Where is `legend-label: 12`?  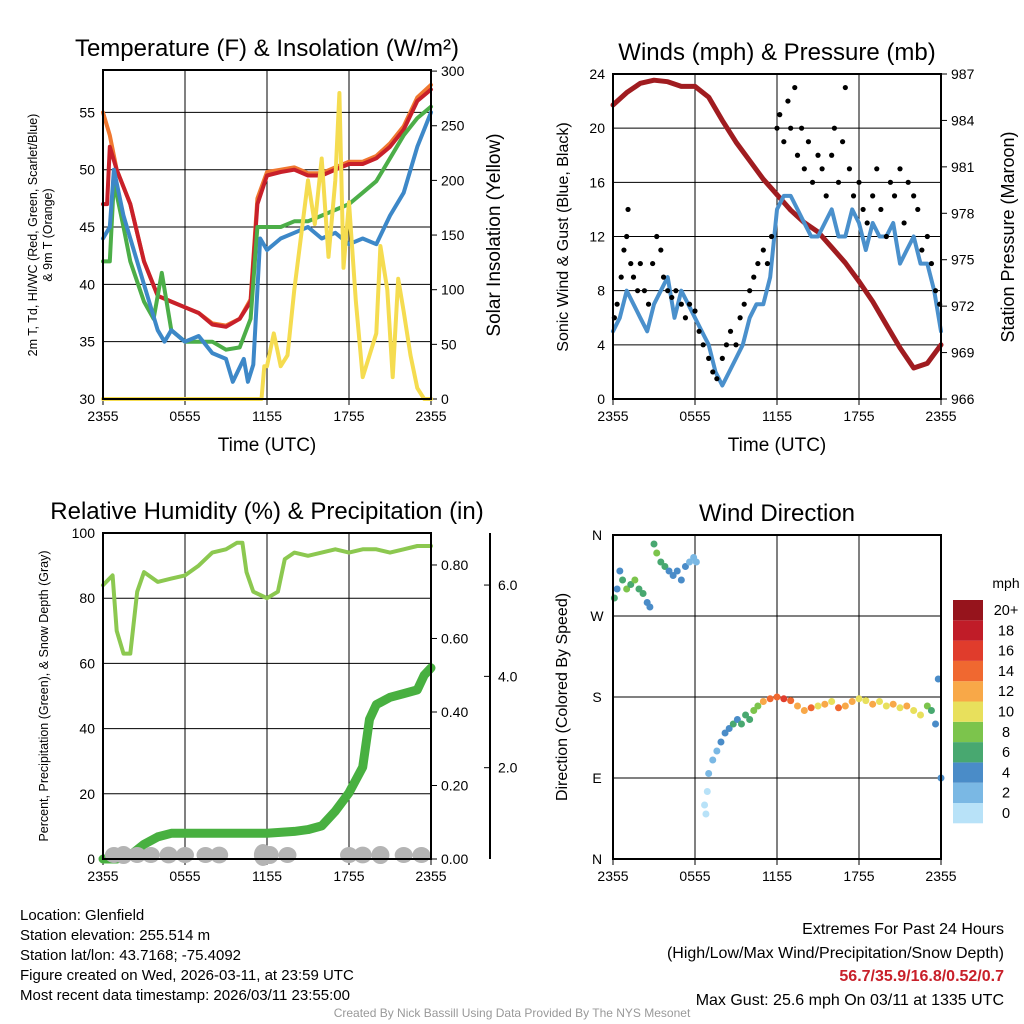
legend-label: 12 is located at coordinates (1006, 692).